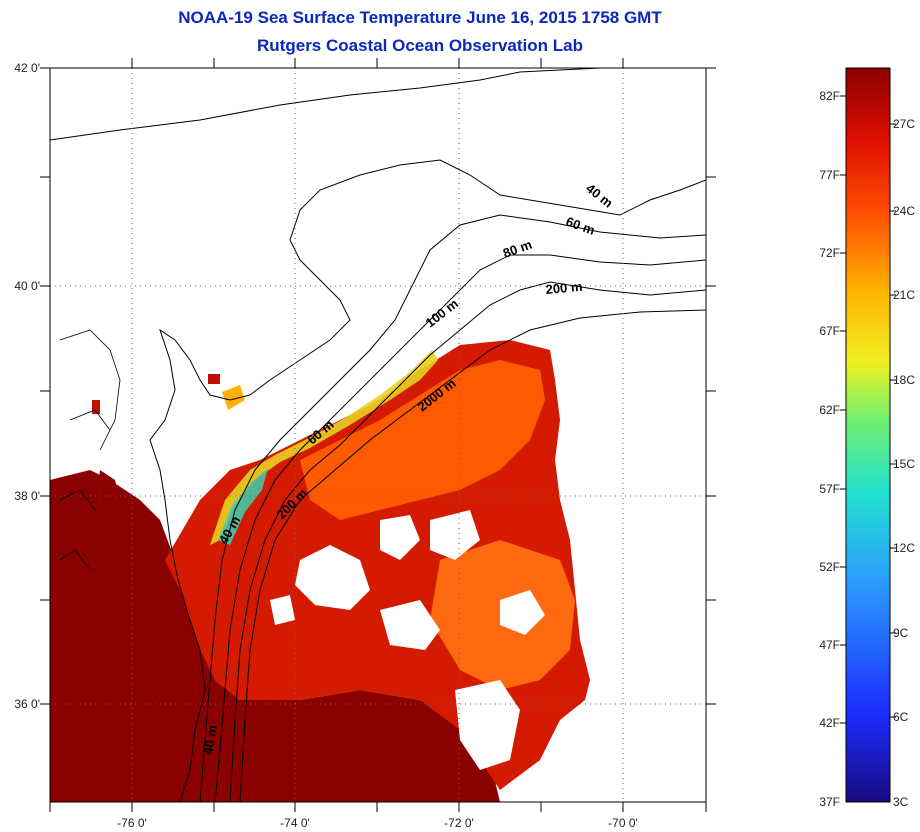  What do you see at coordinates (904, 295) in the screenshot?
I see `colorbar-c-label: 21C` at bounding box center [904, 295].